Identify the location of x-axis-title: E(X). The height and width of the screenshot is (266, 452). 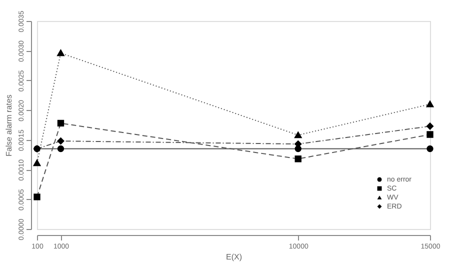
(234, 257).